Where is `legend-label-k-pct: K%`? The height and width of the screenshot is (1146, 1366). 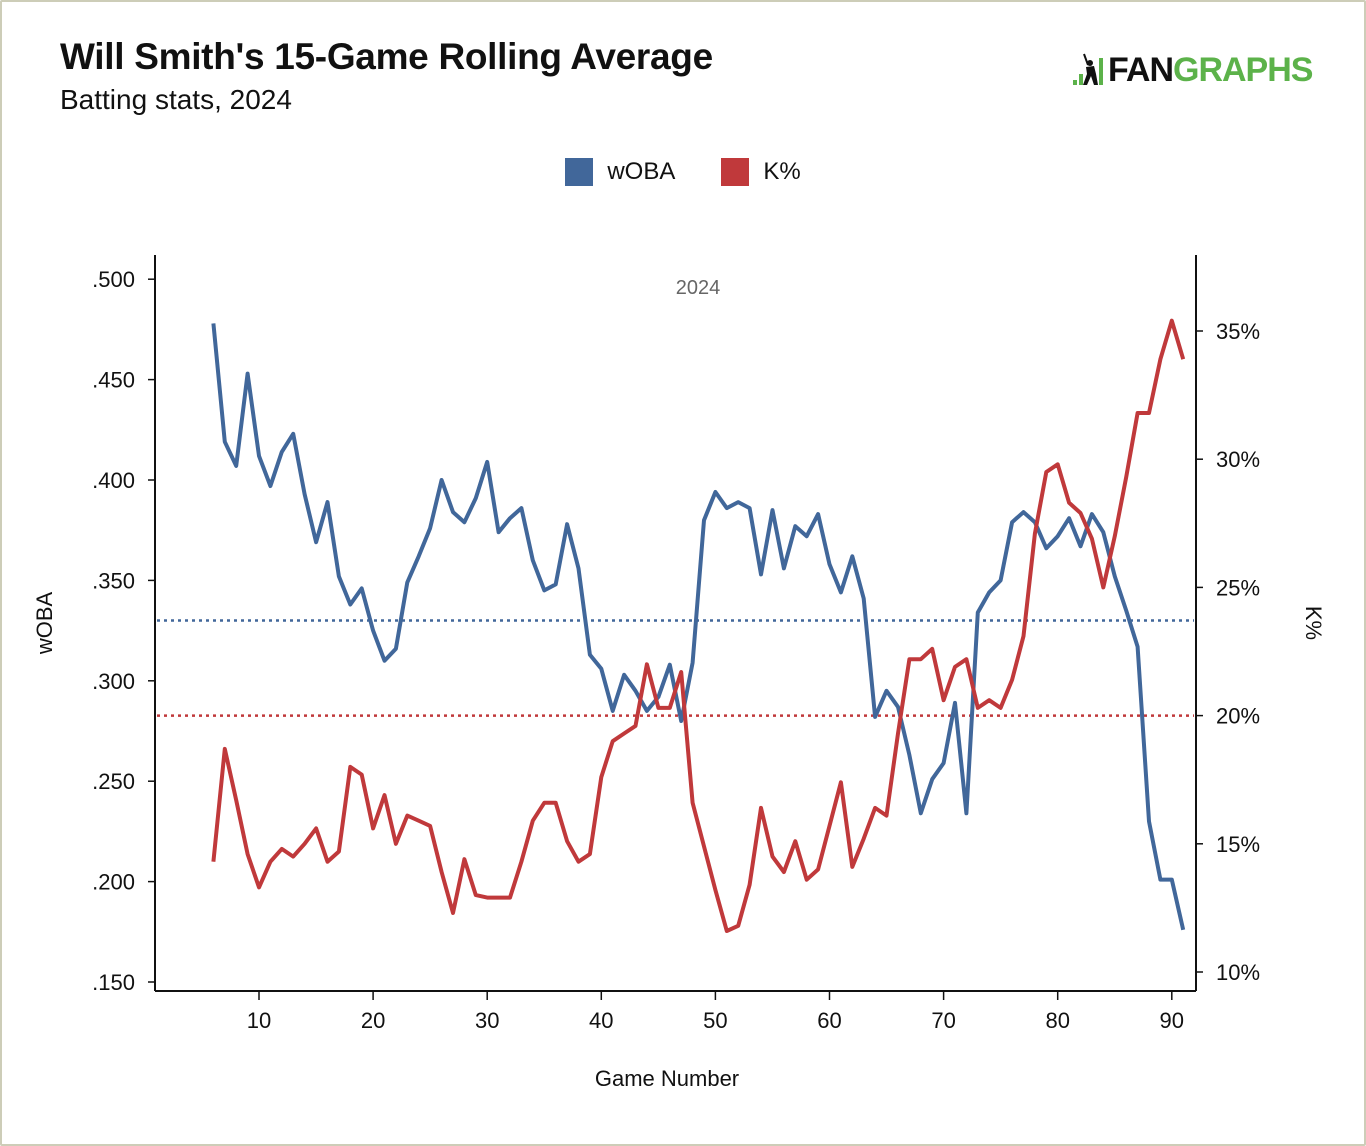 legend-label-k-pct: K% is located at coordinates (782, 171).